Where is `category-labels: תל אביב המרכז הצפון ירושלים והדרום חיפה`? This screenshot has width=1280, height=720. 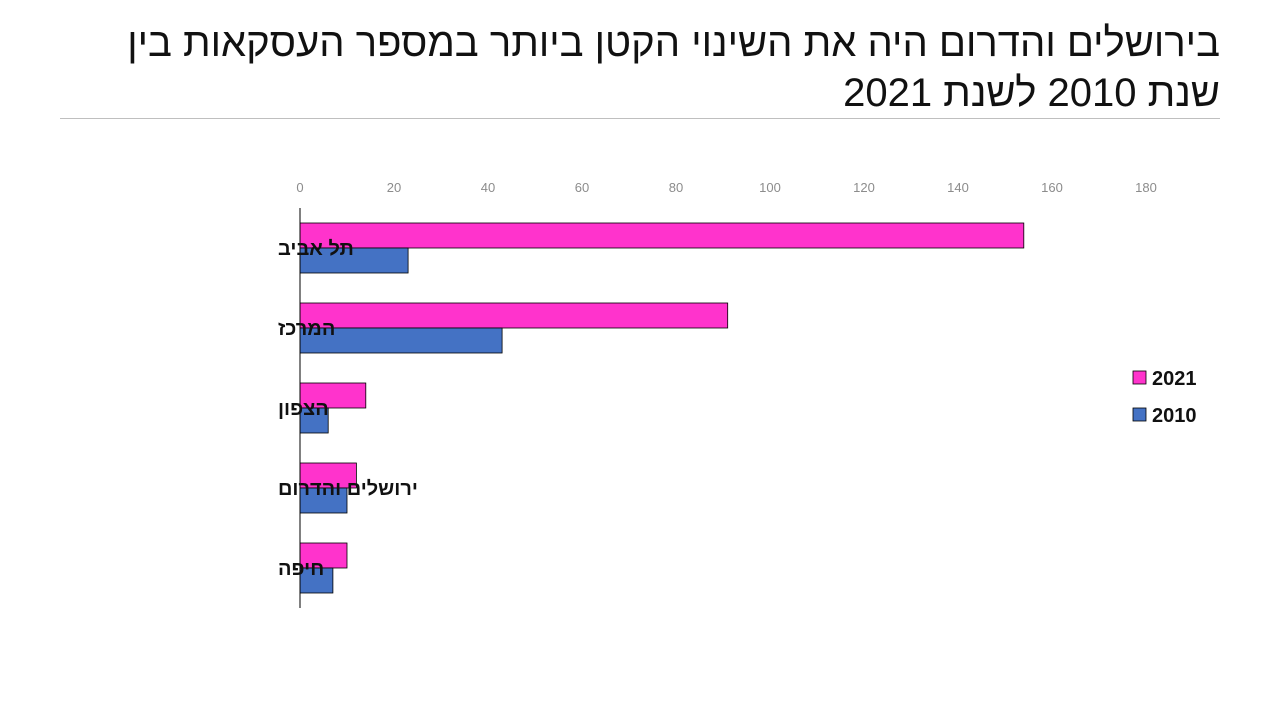 category-labels: תל אביב המרכז הצפון ירושלים והדרום חיפה is located at coordinates (348, 409).